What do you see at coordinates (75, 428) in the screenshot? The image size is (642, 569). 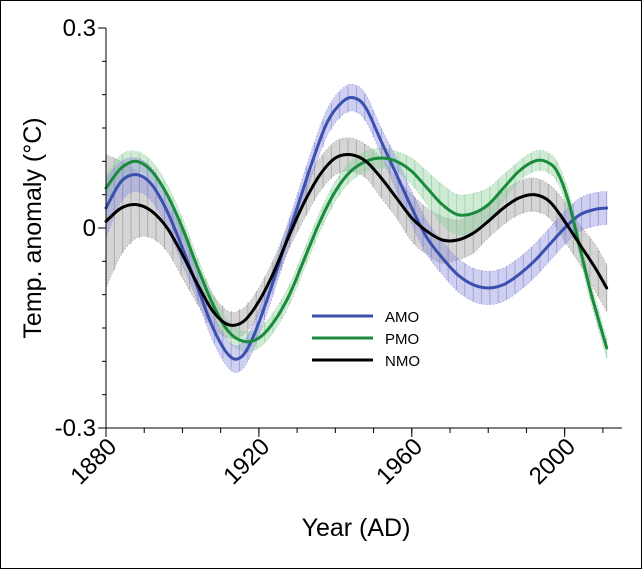 I see `y-tick-label: -0.3` at bounding box center [75, 428].